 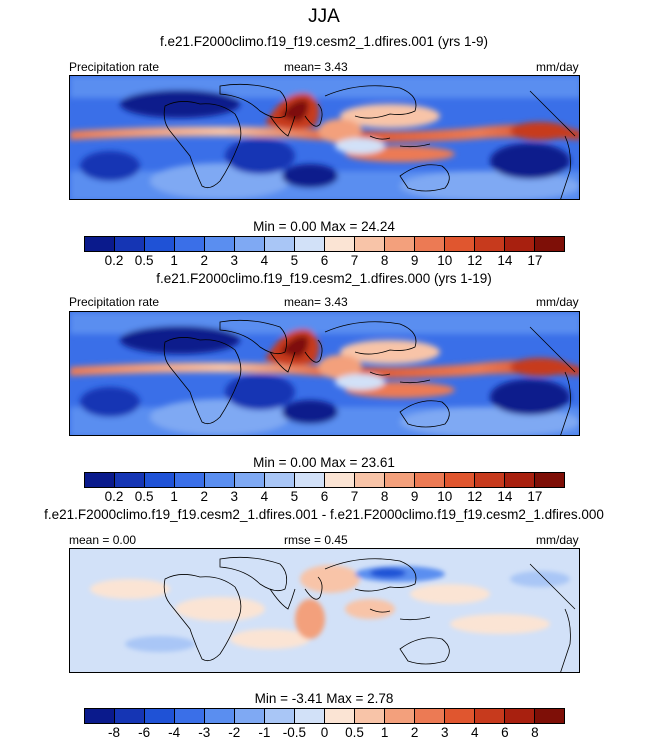 What do you see at coordinates (324, 226) in the screenshot?
I see `panel1-minmax: Min = 0.00 Max = 24.24` at bounding box center [324, 226].